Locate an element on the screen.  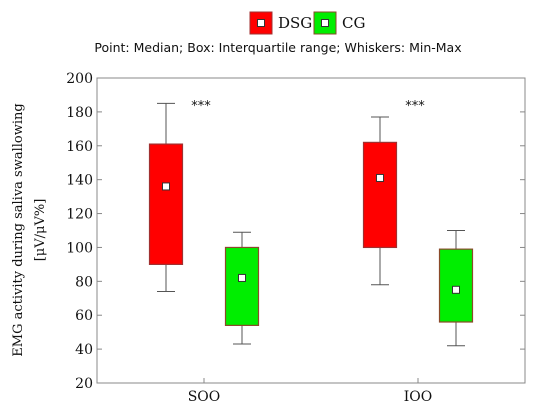
legend-marker-cg is located at coordinates (325, 23).